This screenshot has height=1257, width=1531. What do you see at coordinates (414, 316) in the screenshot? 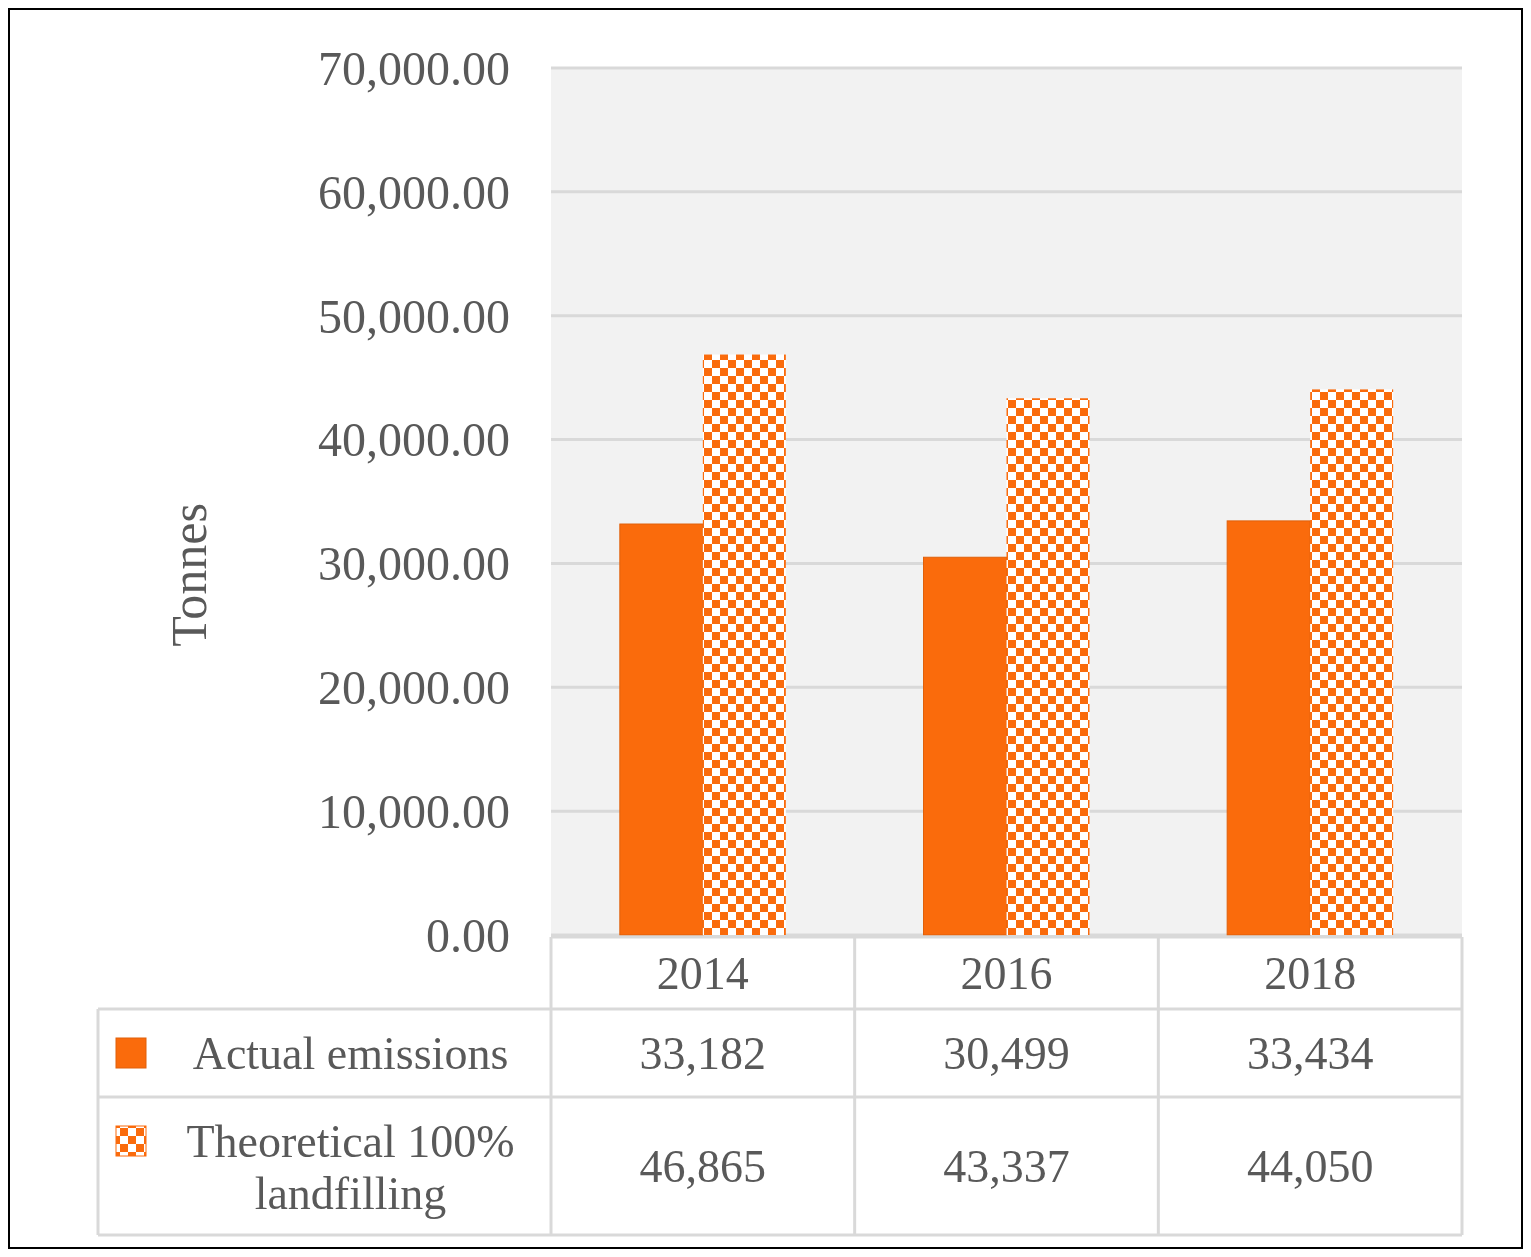
I see `y-tick-label: 50,000.00` at bounding box center [414, 316].